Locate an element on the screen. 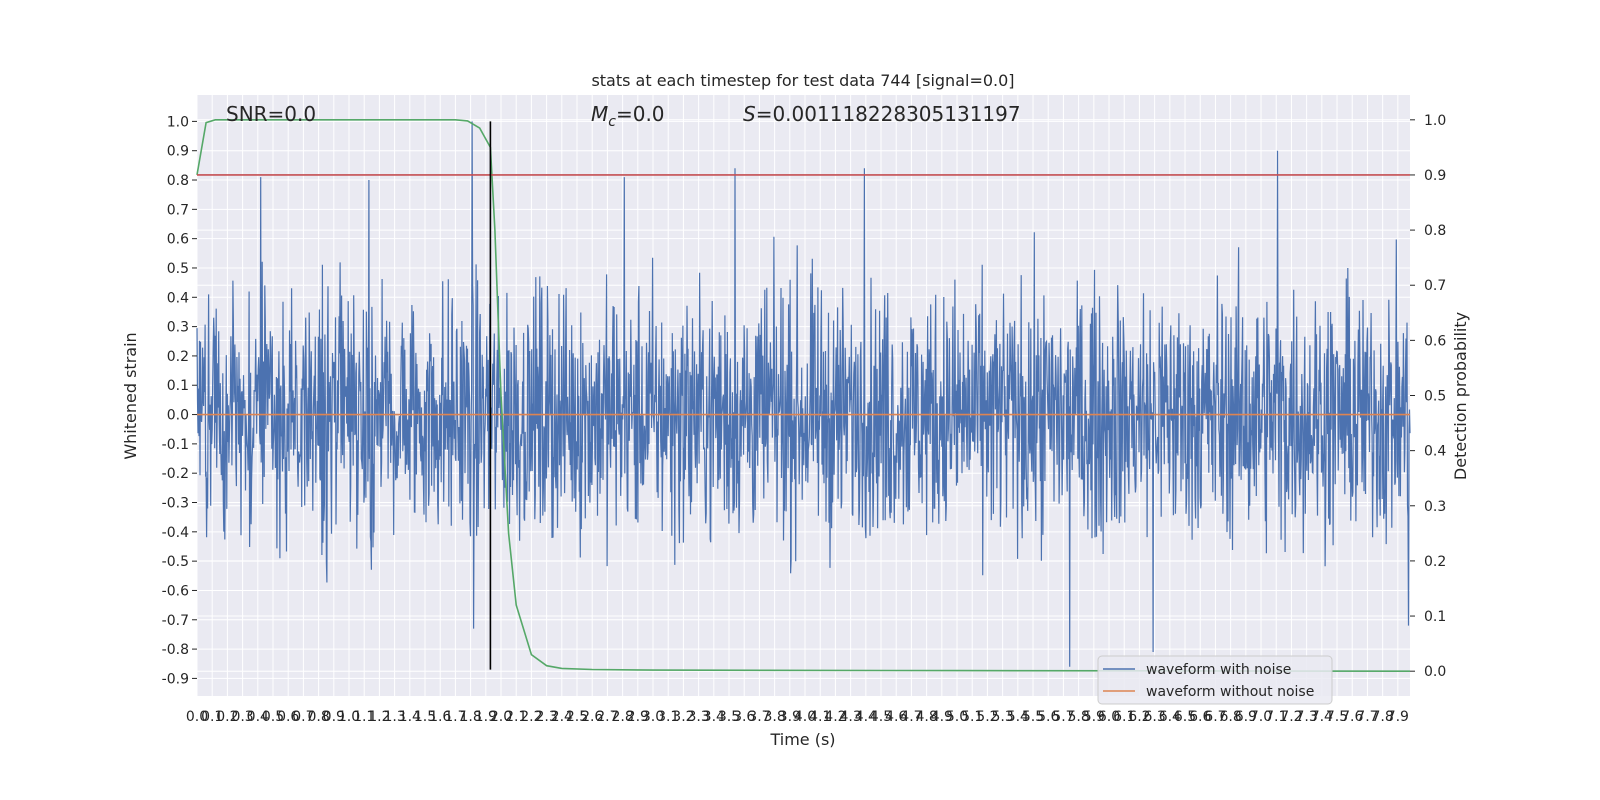 Image resolution: width=1600 pixels, height=800 pixels. x-tick-label: 4.8 is located at coordinates (926, 717).